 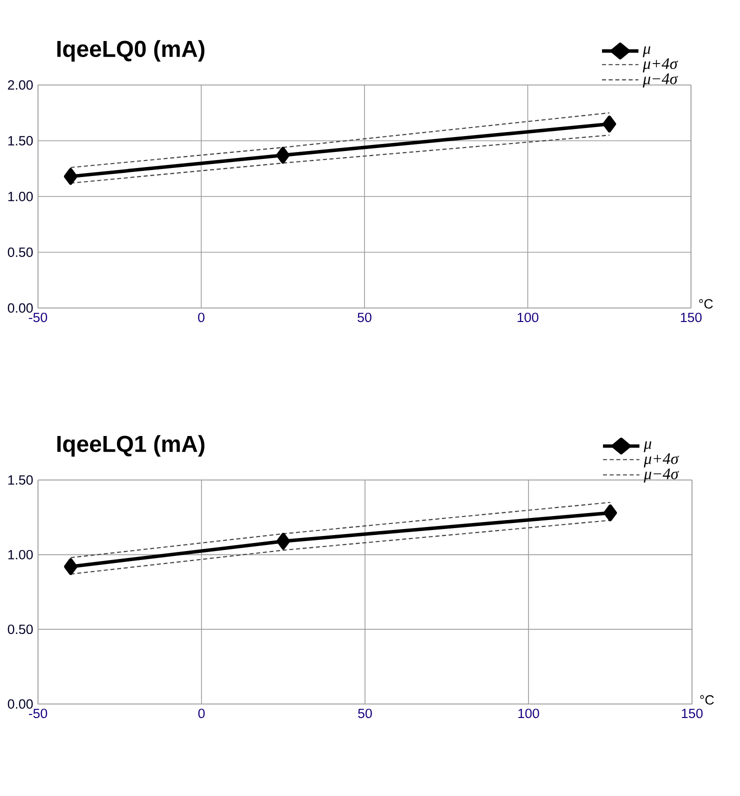 I want to click on y-tick-label: 2.00, so click(x=20, y=85).